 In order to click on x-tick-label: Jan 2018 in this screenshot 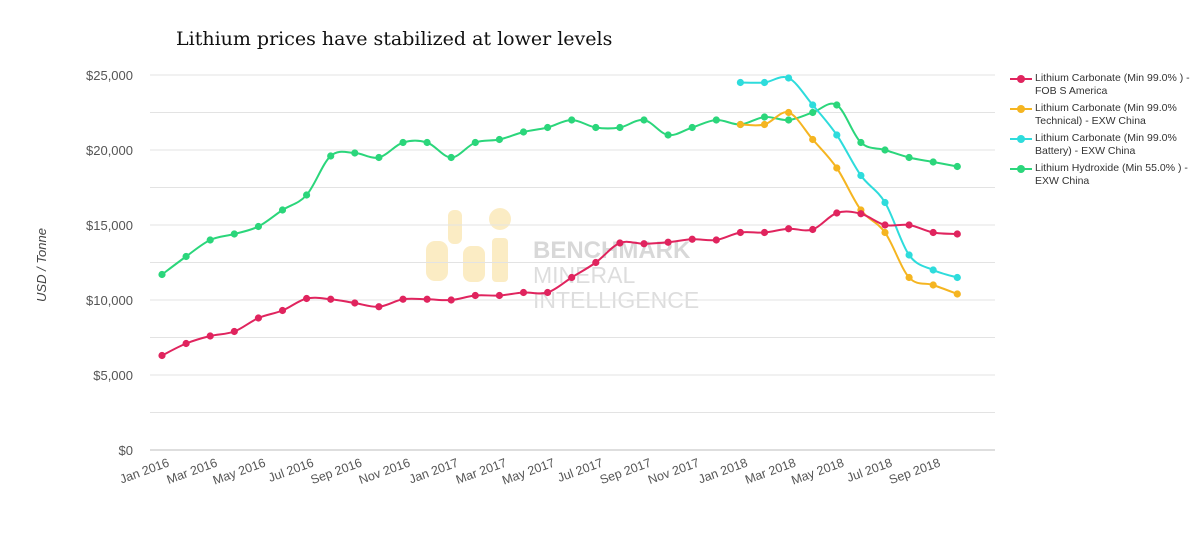, I will do `click(722, 471)`.